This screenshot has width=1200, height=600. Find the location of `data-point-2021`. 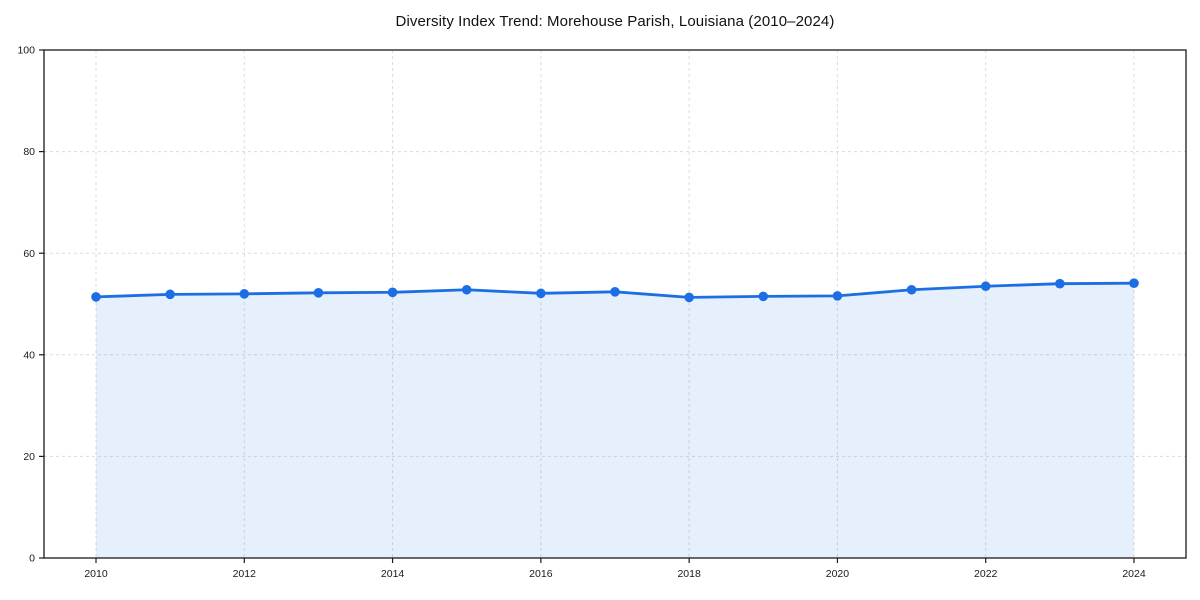

data-point-2021 is located at coordinates (911, 289).